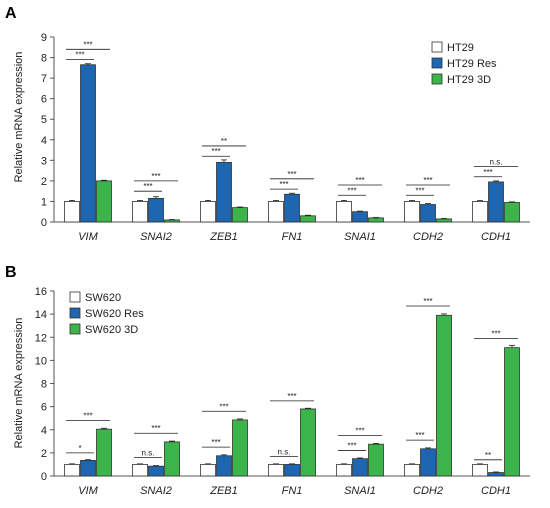 The image size is (550, 508). What do you see at coordinates (444, 220) in the screenshot?
I see `bar-ht29-3d-cdh2` at bounding box center [444, 220].